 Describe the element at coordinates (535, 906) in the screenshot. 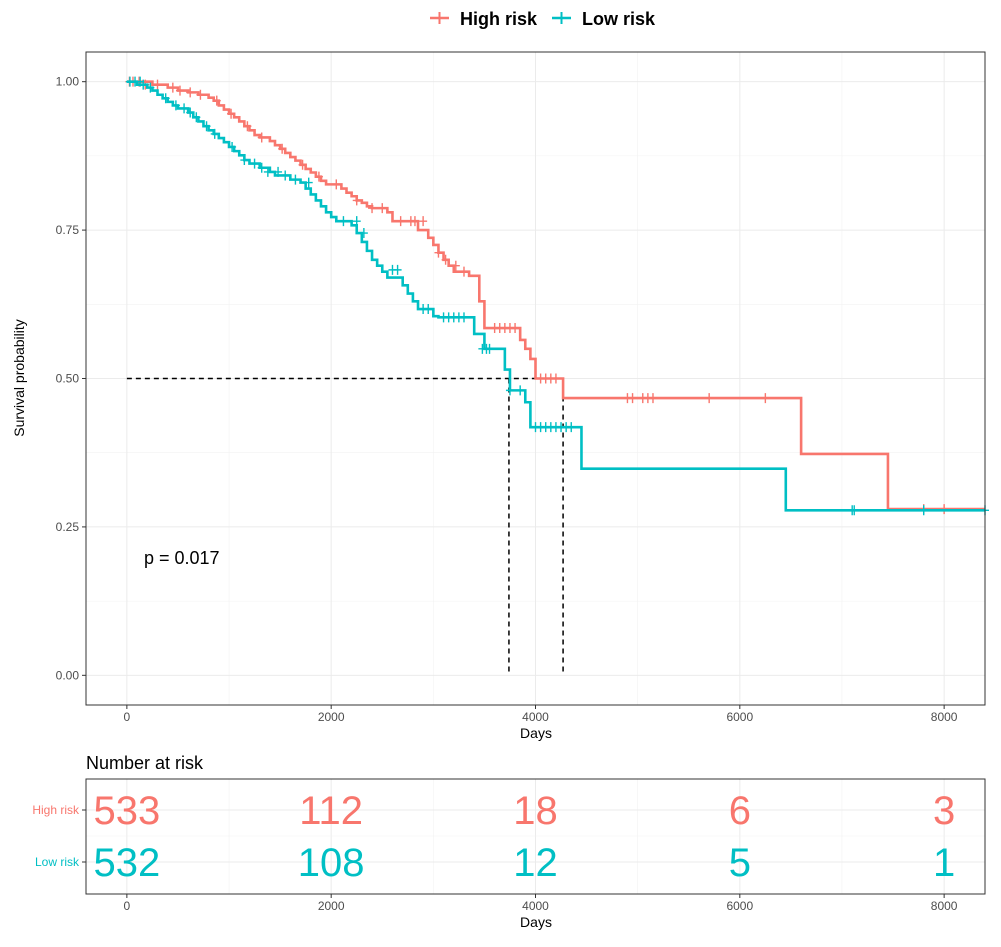

I see `risk-x-tick-label: 4000` at that location.